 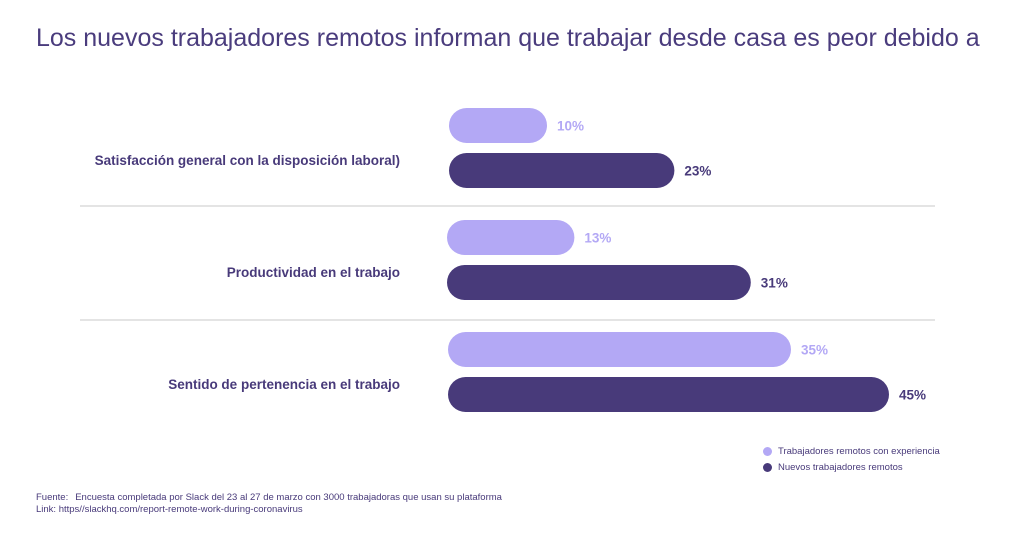 What do you see at coordinates (840, 467) in the screenshot?
I see `legend-label-new: Nuevos trabajadores remotos` at bounding box center [840, 467].